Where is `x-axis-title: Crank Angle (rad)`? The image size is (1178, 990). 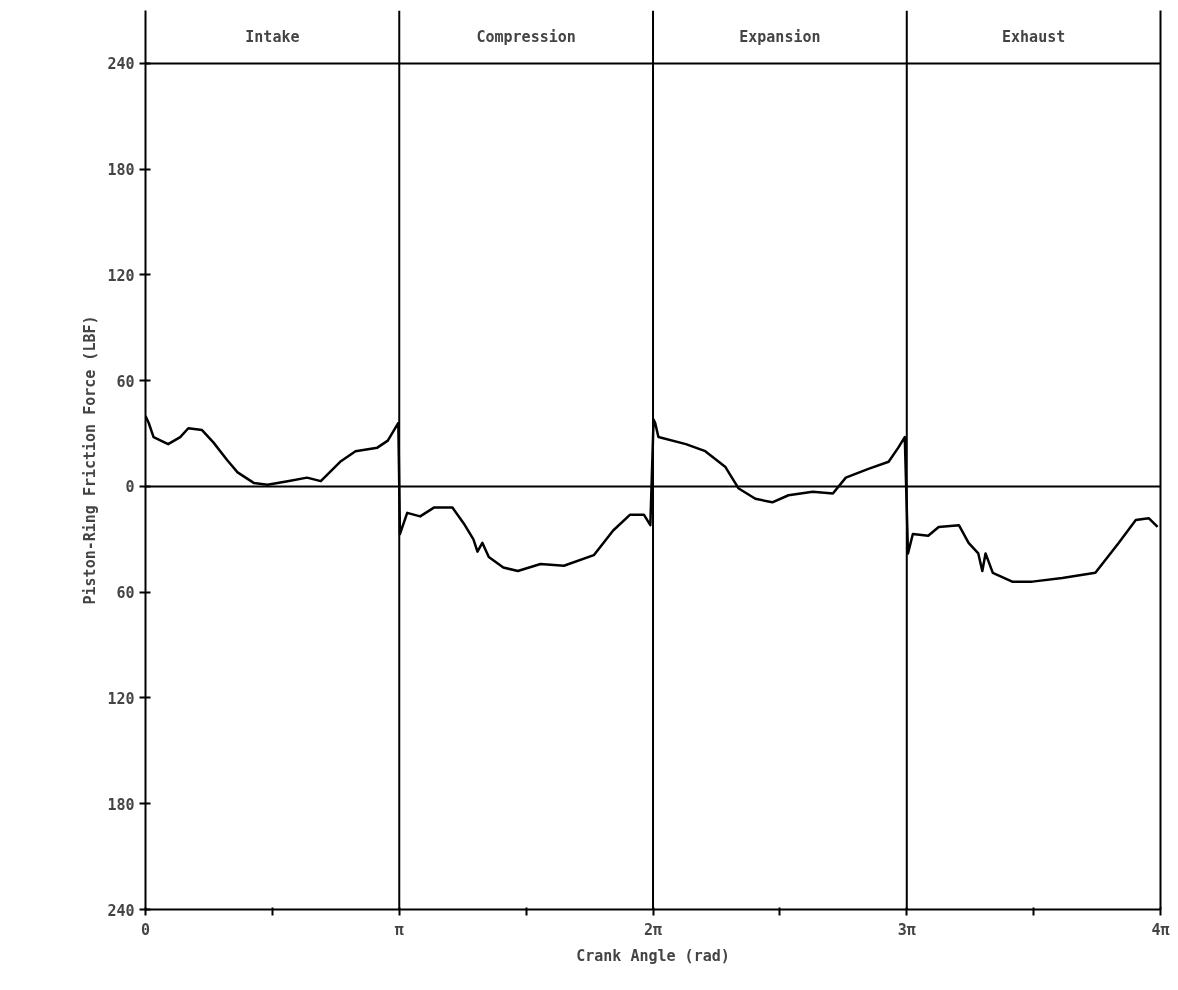 x-axis-title: Crank Angle (rad) is located at coordinates (653, 955).